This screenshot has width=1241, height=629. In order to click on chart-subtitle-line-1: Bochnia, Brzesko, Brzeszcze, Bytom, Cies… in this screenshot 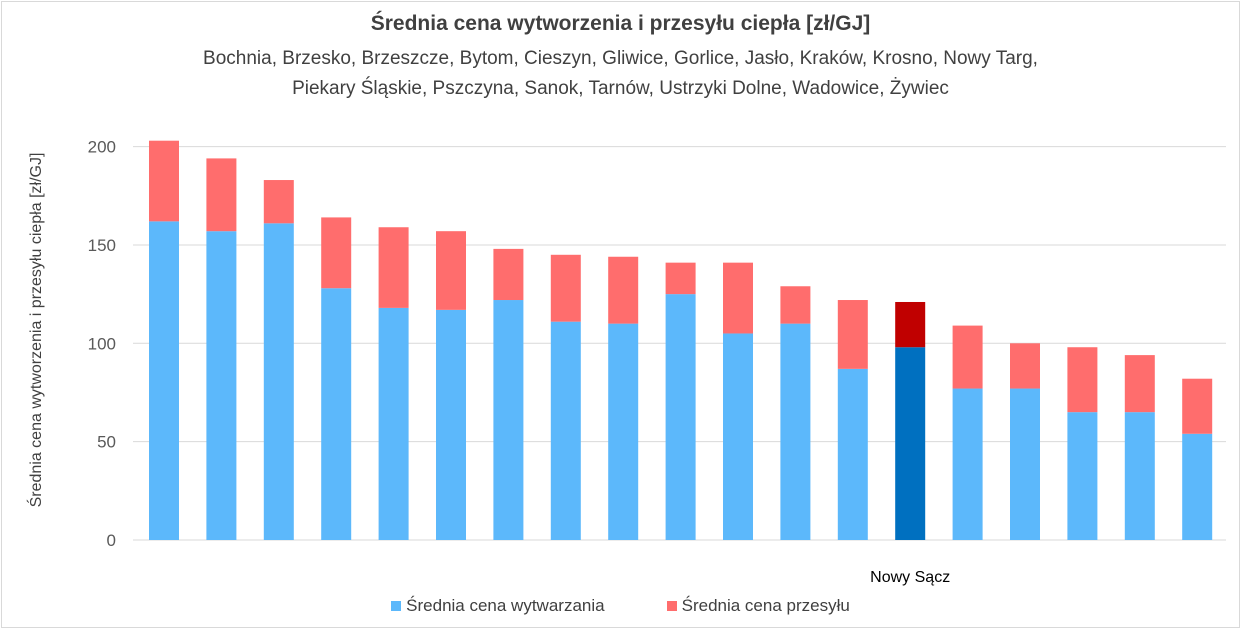, I will do `click(620, 58)`.